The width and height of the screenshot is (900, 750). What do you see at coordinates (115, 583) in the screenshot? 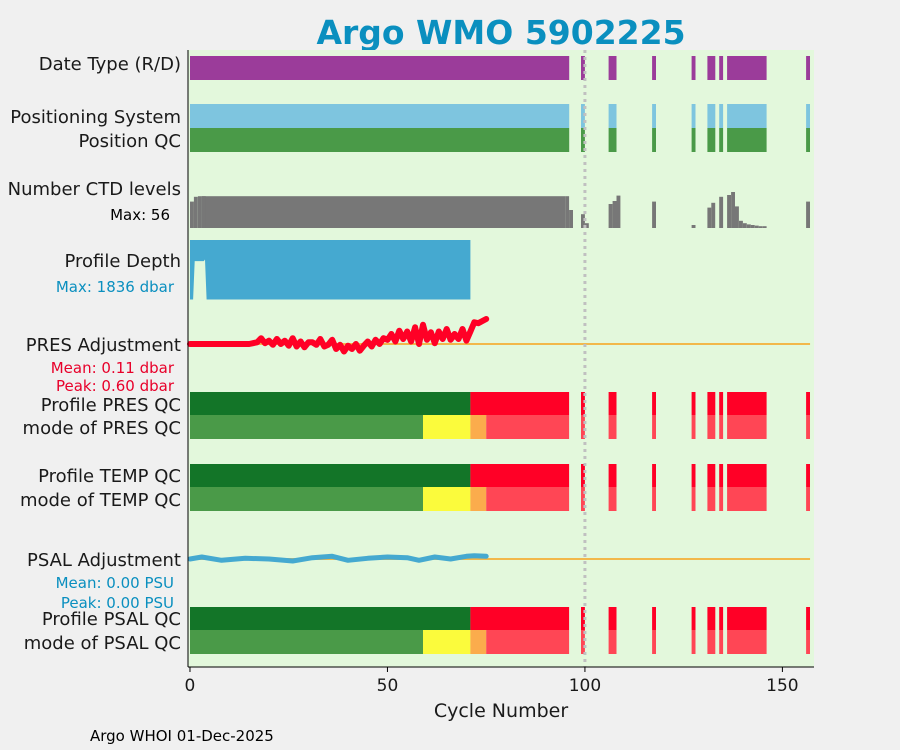
I see `label-psal-mean: Mean: 0.00 PSU` at bounding box center [115, 583].